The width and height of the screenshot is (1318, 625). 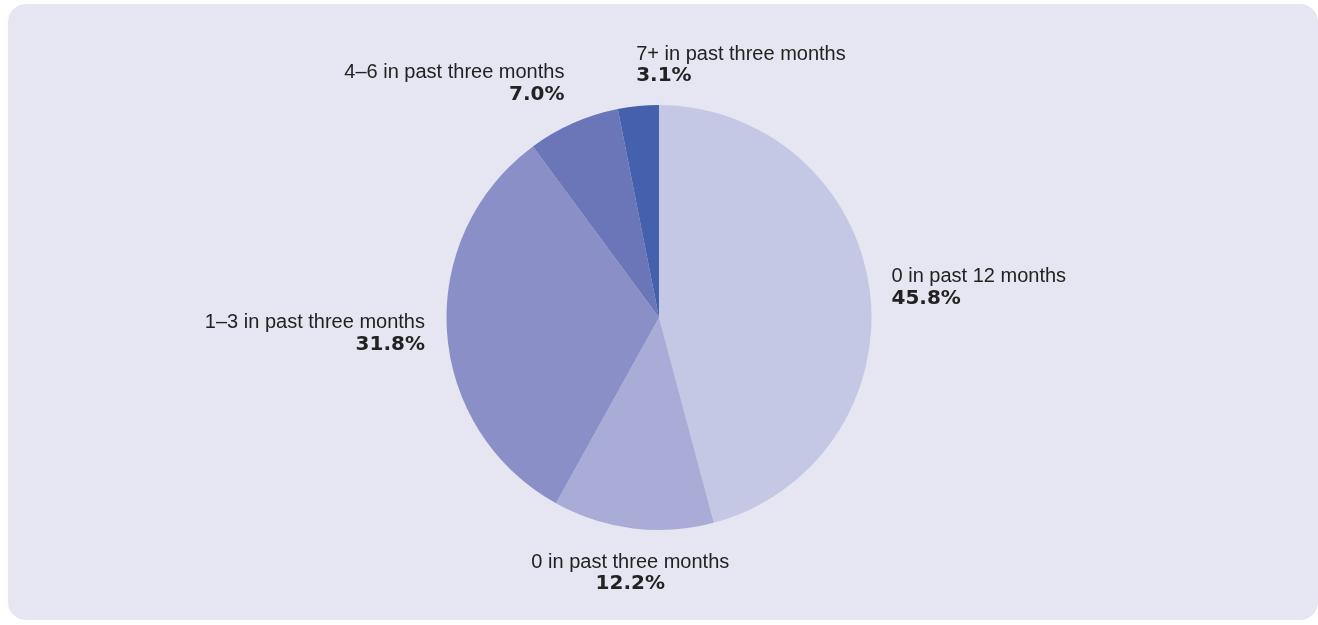 I want to click on slice-label: 7+ in past three months, so click(x=741, y=52).